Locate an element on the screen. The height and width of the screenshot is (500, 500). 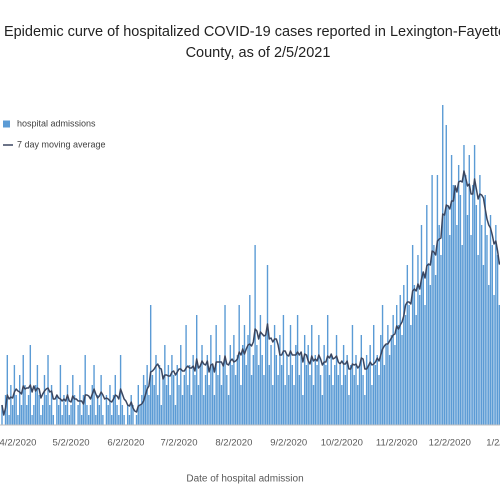
x-tick-label: 5/2/2020 is located at coordinates (71, 443).